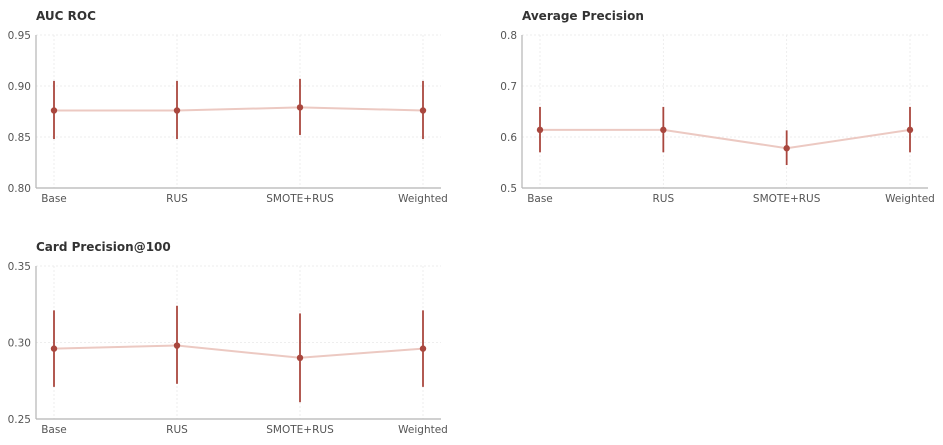 The height and width of the screenshot is (445, 943). What do you see at coordinates (508, 189) in the screenshot?
I see `y-tick-label: 0.5` at bounding box center [508, 189].